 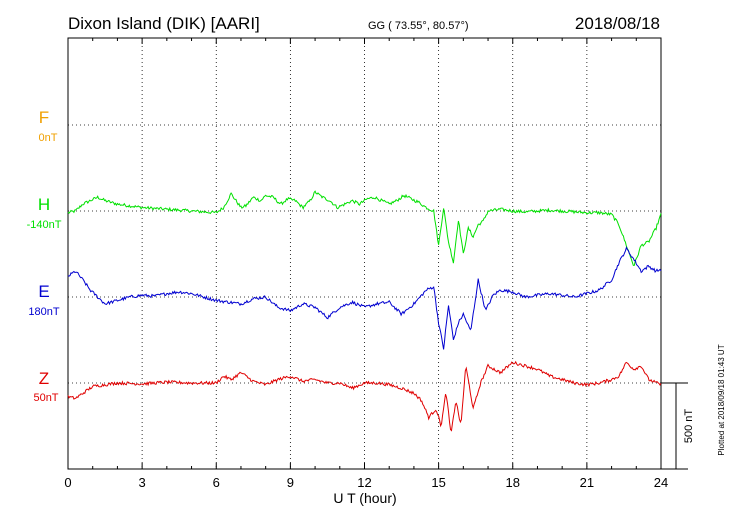 What do you see at coordinates (67, 482) in the screenshot?
I see `x-tick-label: 0` at bounding box center [67, 482].